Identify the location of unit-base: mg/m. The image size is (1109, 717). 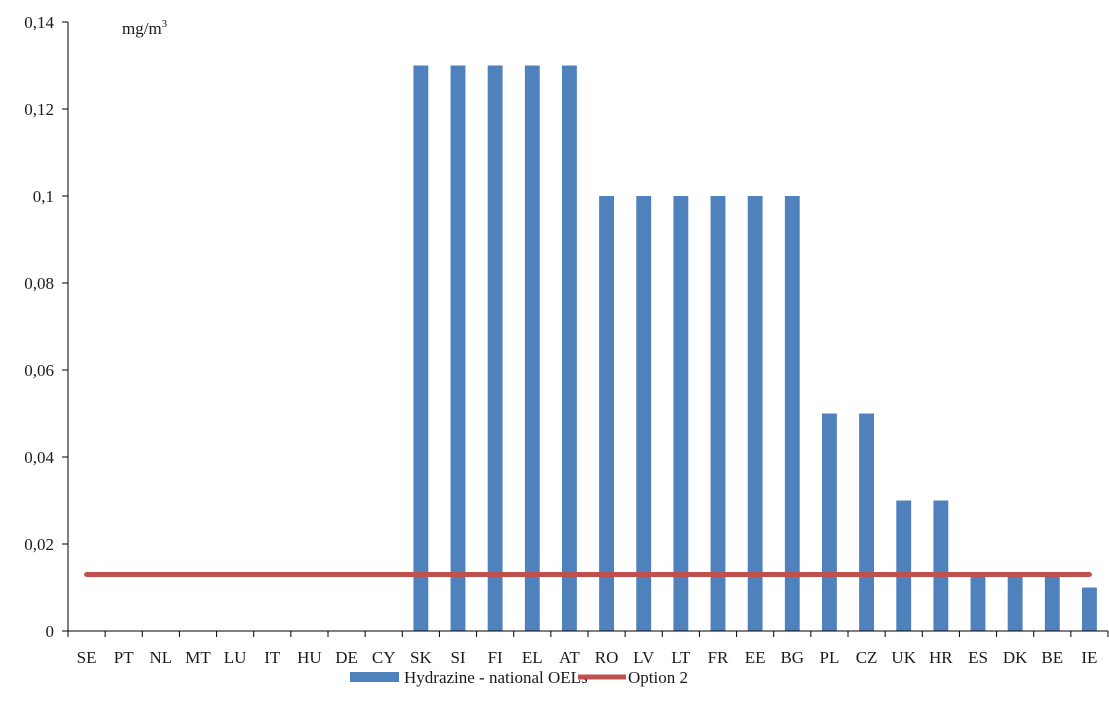
(142, 28).